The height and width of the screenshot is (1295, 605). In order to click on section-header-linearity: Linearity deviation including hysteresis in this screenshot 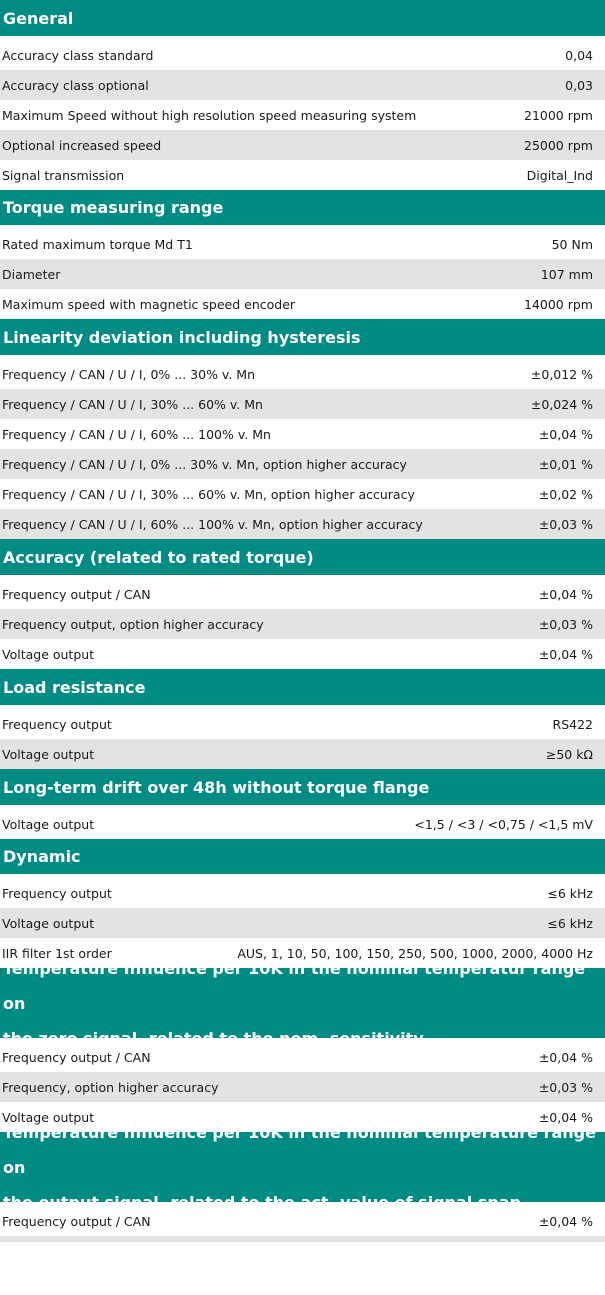, I will do `click(302, 337)`.